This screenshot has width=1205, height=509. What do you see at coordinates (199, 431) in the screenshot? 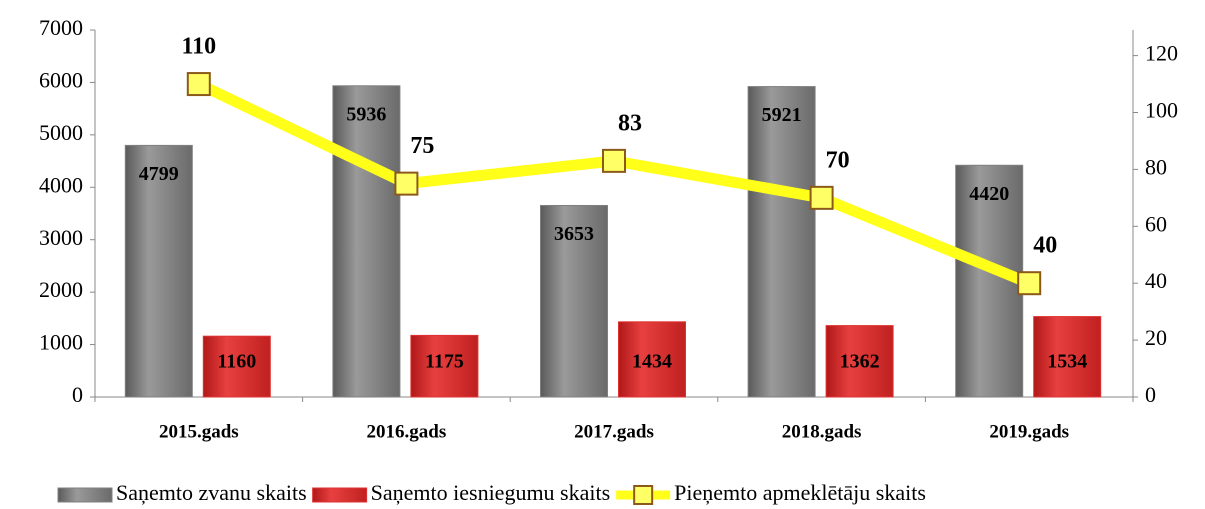
I see `x-tick-label: 2015.gads` at bounding box center [199, 431].